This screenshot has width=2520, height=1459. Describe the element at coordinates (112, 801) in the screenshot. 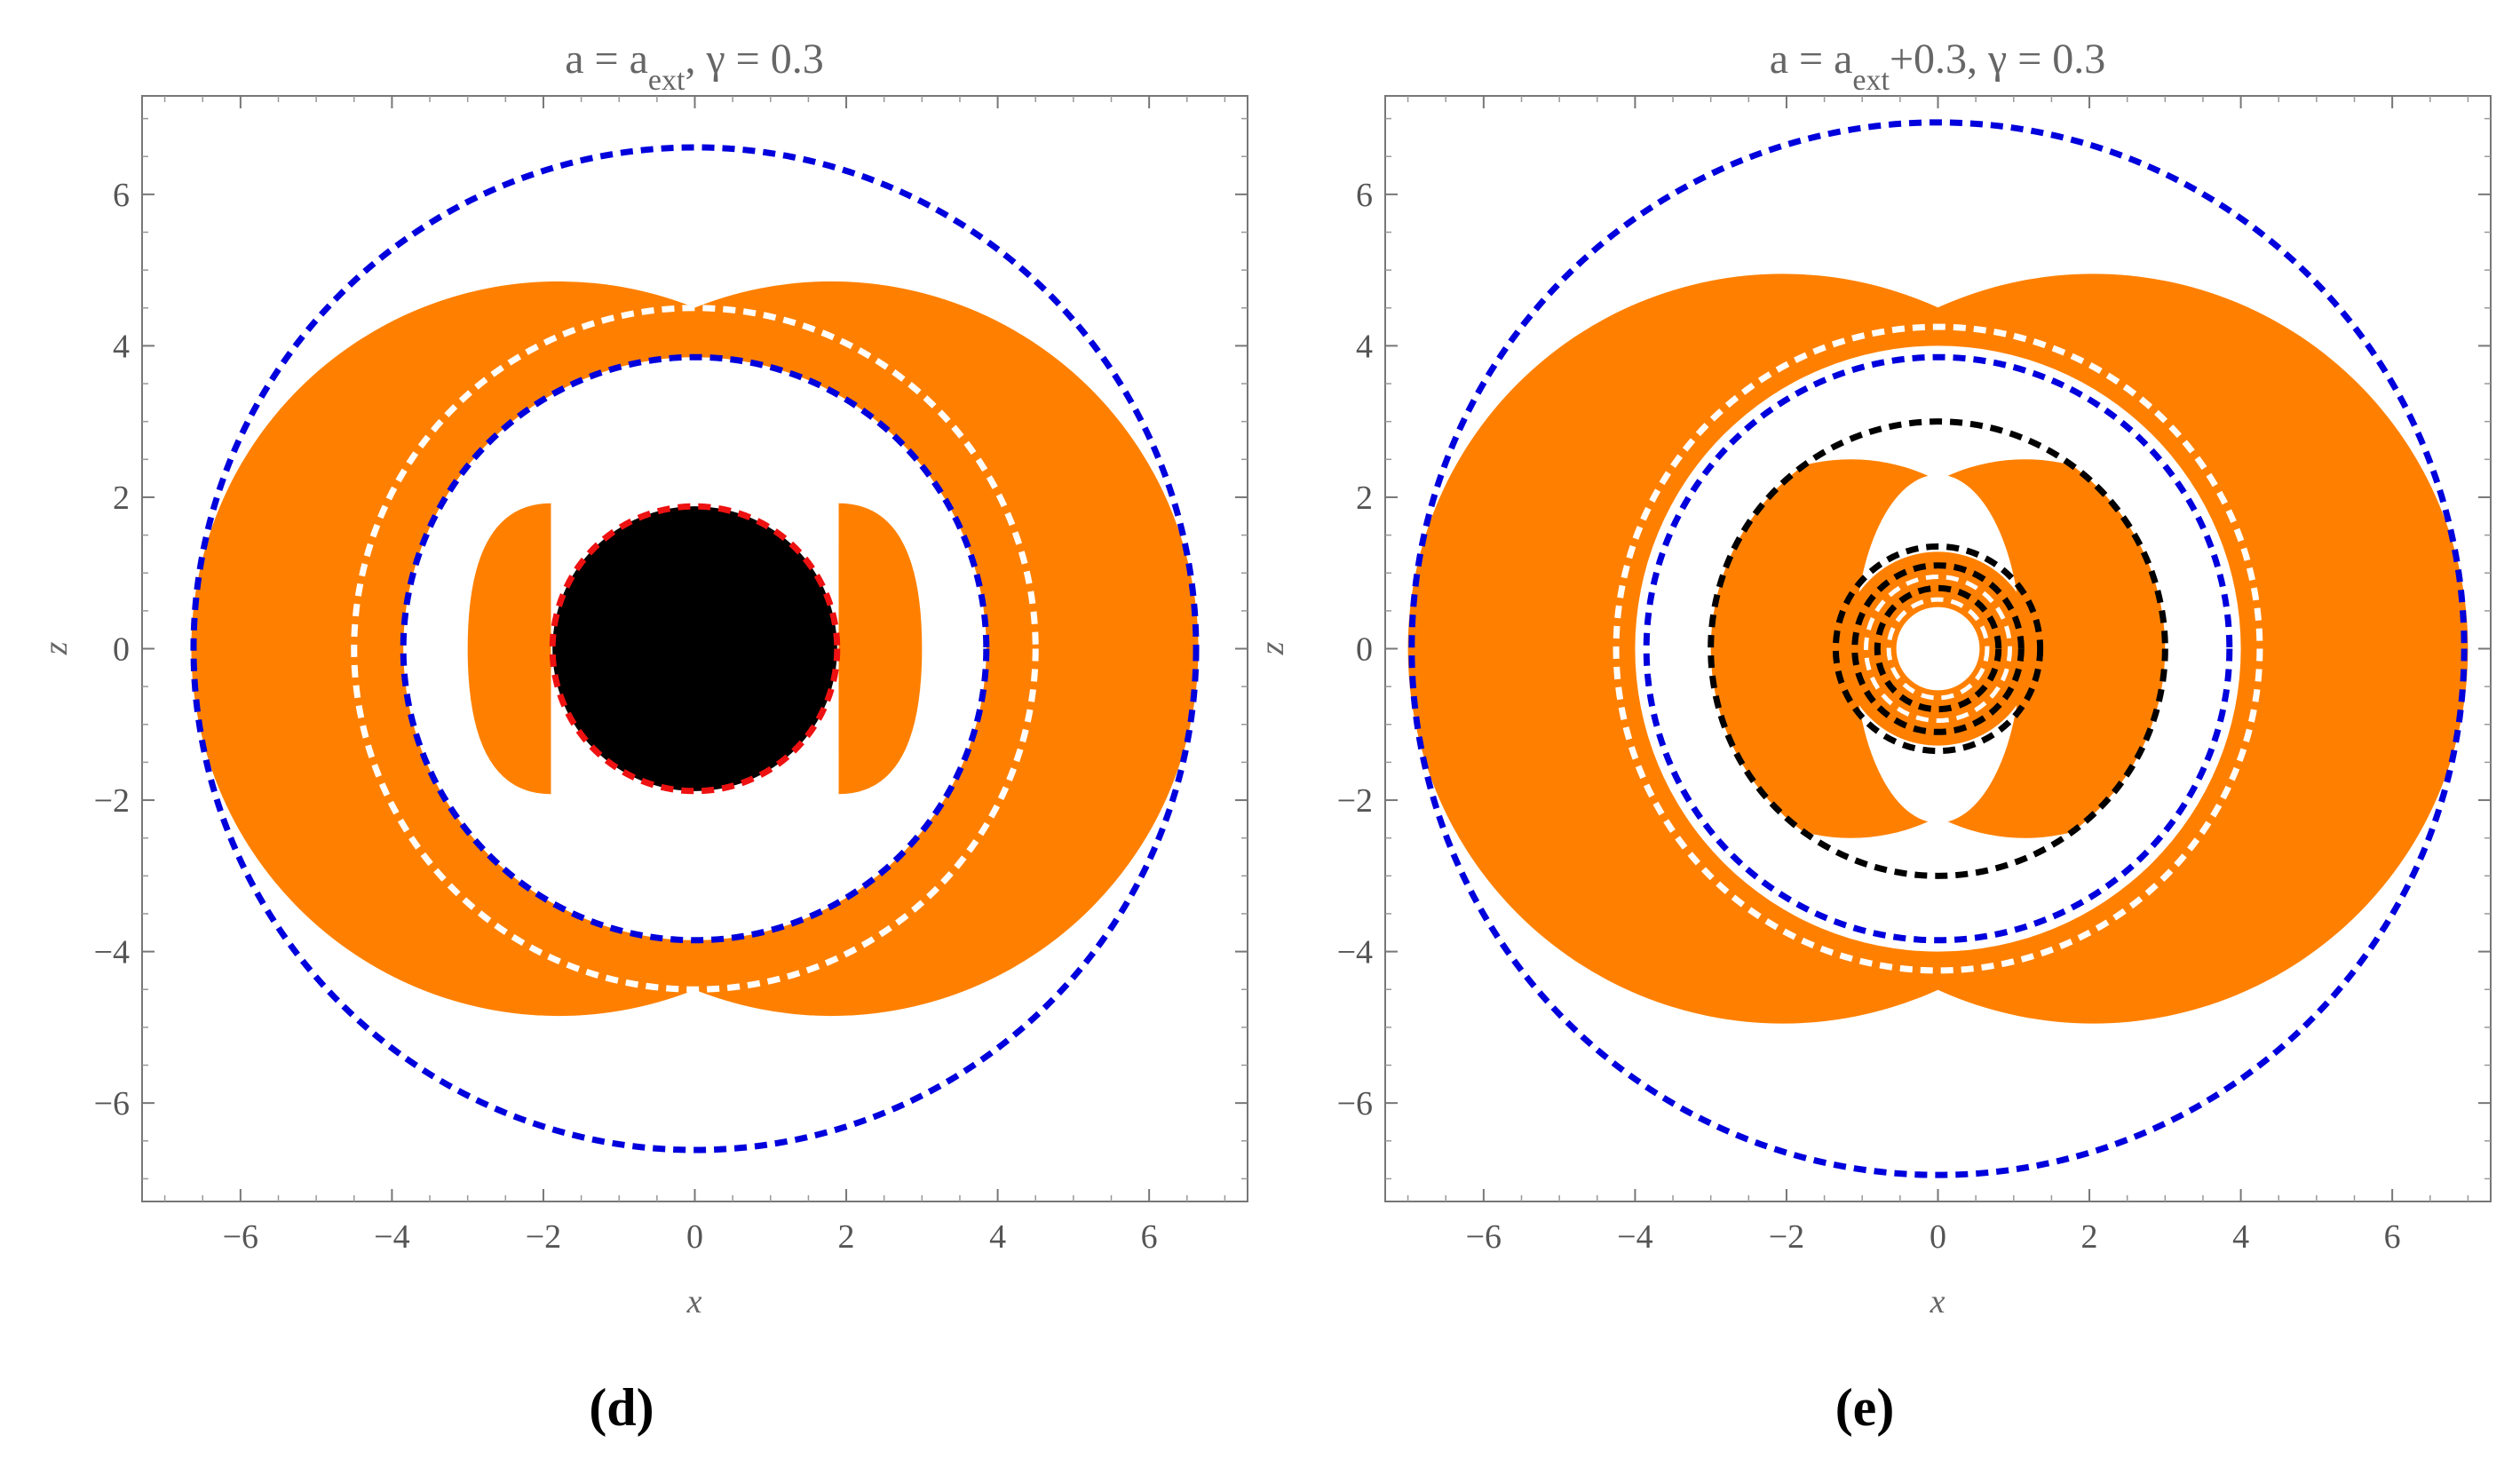

I see `panel-d-ytick-label: −2` at that location.